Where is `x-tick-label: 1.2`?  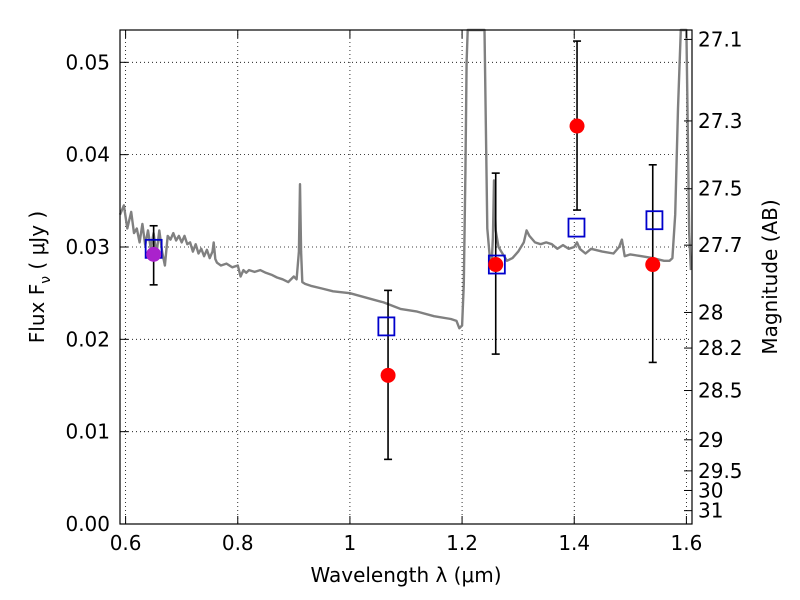
x-tick-label: 1.2 is located at coordinates (462, 543).